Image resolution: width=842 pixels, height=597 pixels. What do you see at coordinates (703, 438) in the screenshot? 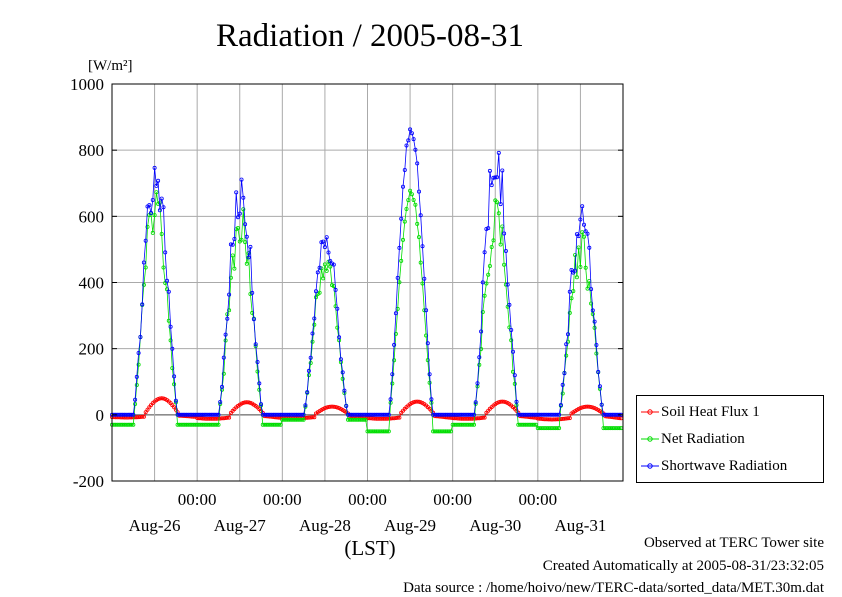
I see `legend-label: Net Radiation` at bounding box center [703, 438].